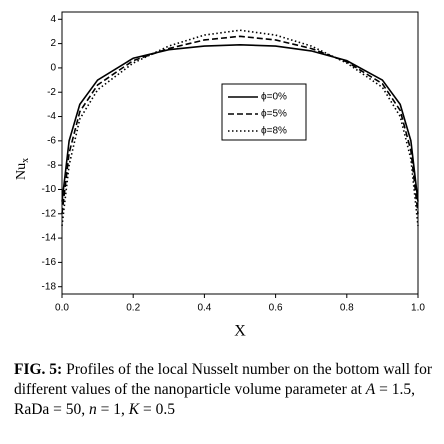 Image resolution: width=444 pixels, height=444 pixels. Describe the element at coordinates (51, 165) in the screenshot. I see `y-tick-label: -8` at that location.